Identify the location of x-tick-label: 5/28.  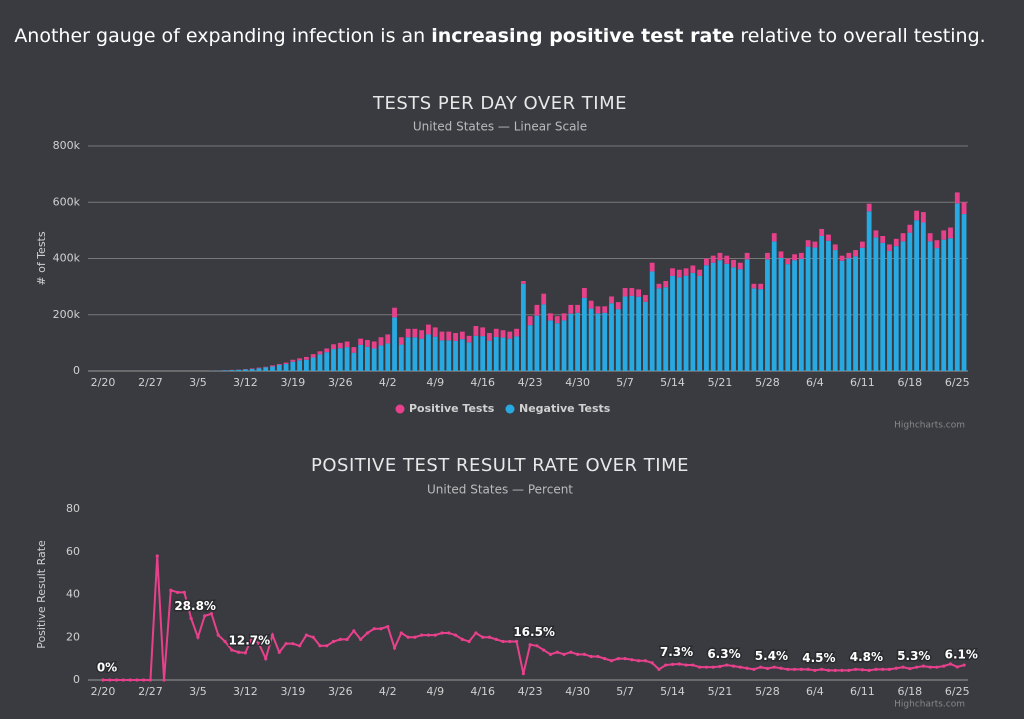
(767, 382).